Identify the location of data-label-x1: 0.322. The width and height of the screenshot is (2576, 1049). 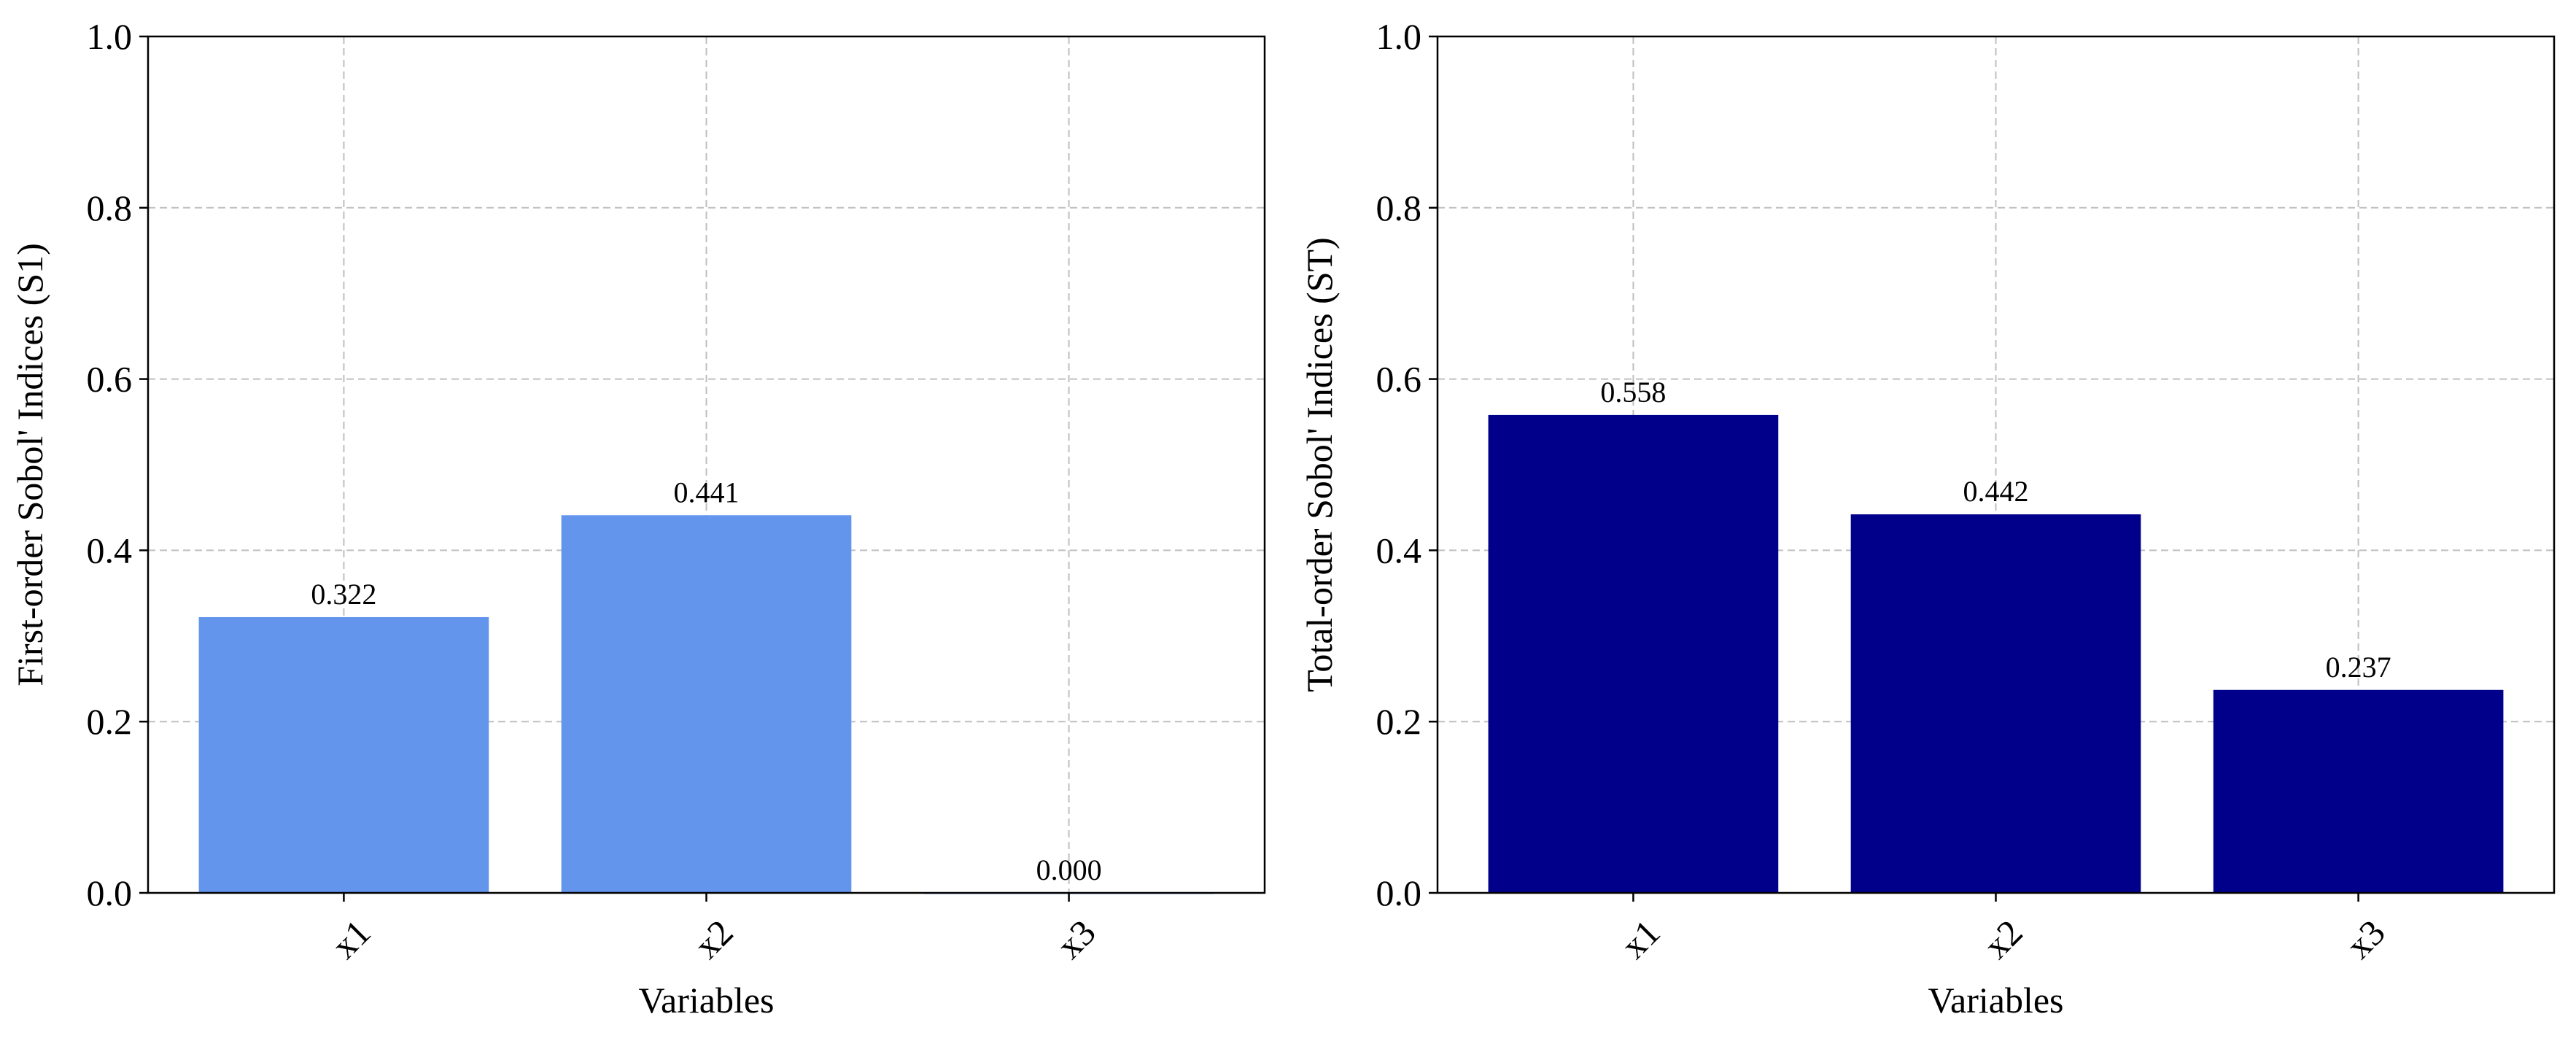
(343, 594).